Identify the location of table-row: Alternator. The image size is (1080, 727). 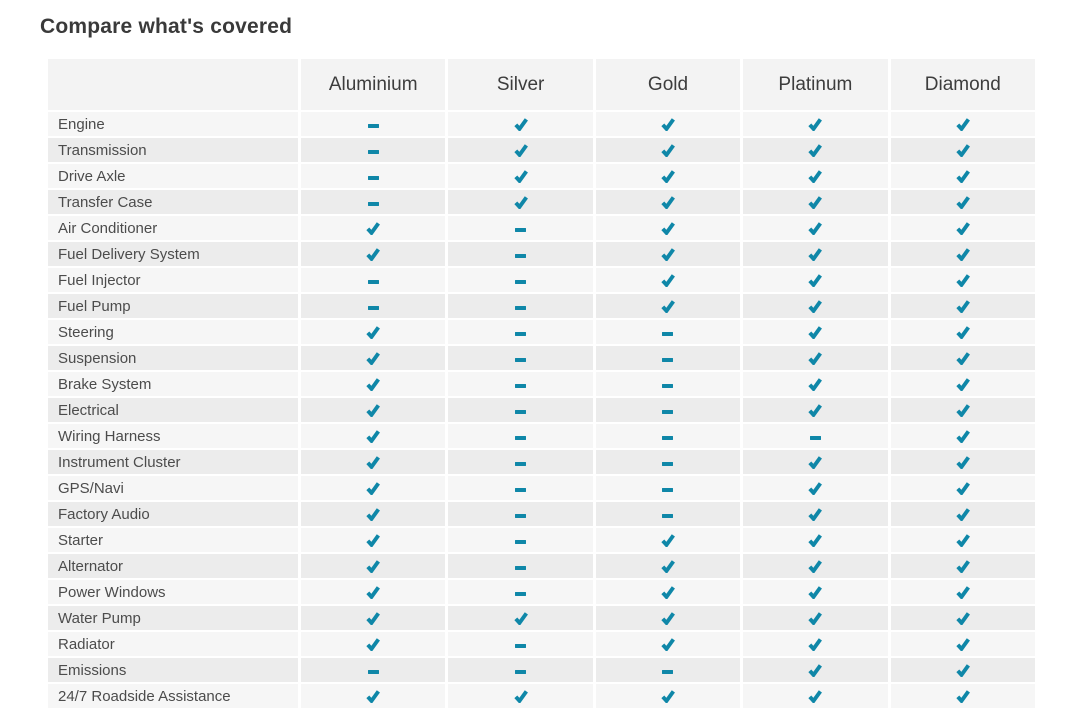
(541, 566).